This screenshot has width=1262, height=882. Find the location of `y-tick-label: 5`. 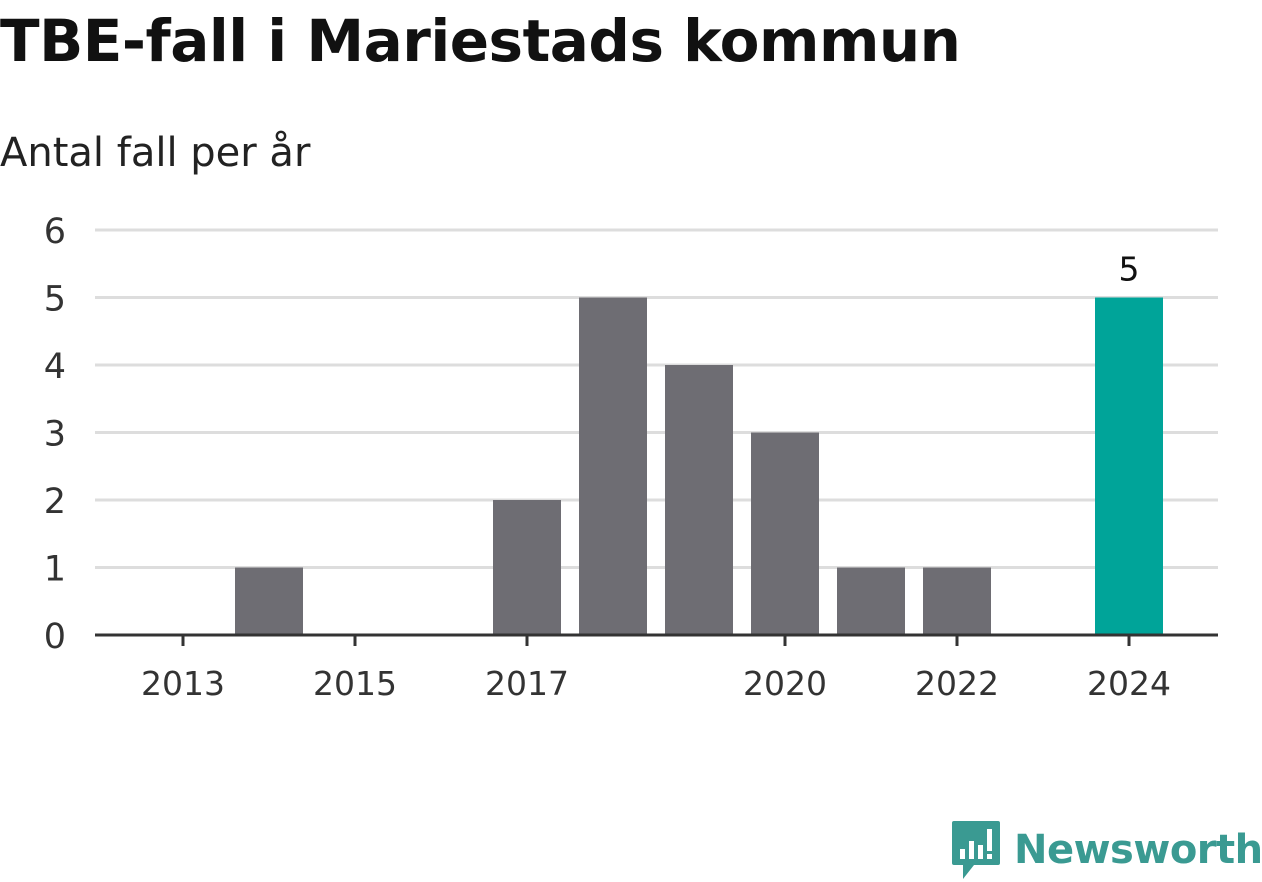

y-tick-label: 5 is located at coordinates (55, 300).